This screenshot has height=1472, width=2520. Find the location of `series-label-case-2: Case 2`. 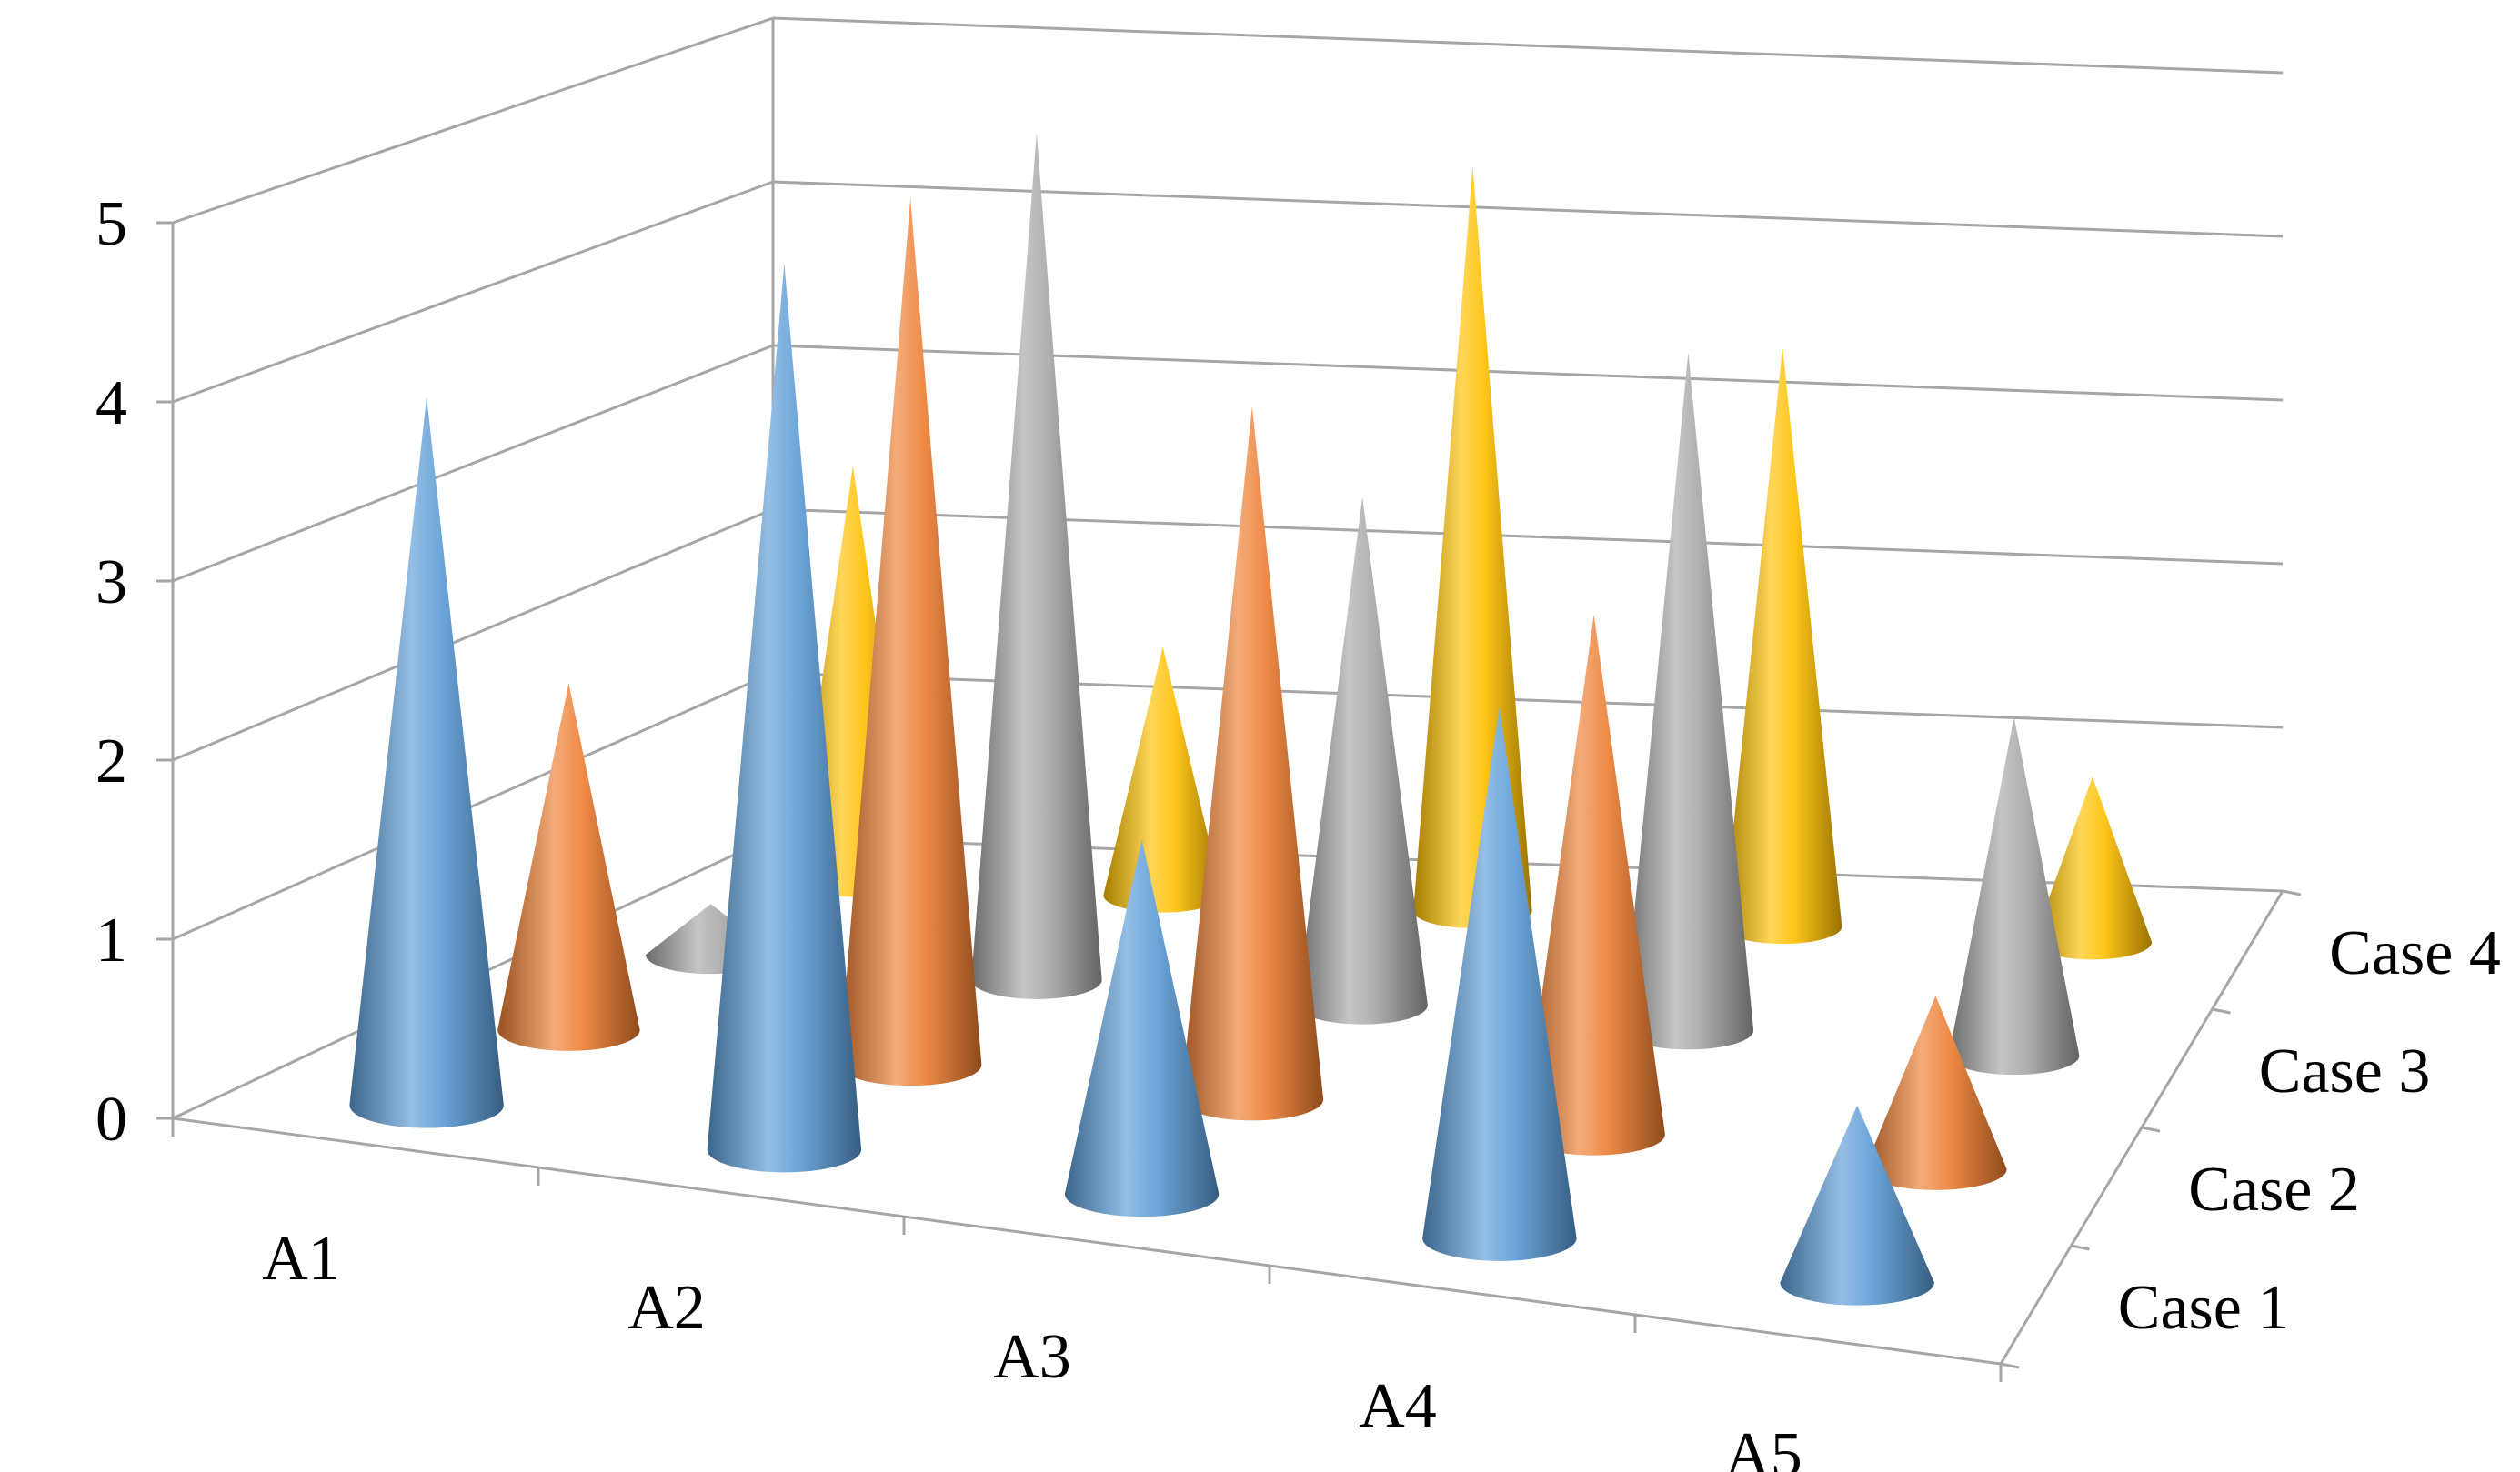

series-label-case-2: Case 2 is located at coordinates (2274, 1190).